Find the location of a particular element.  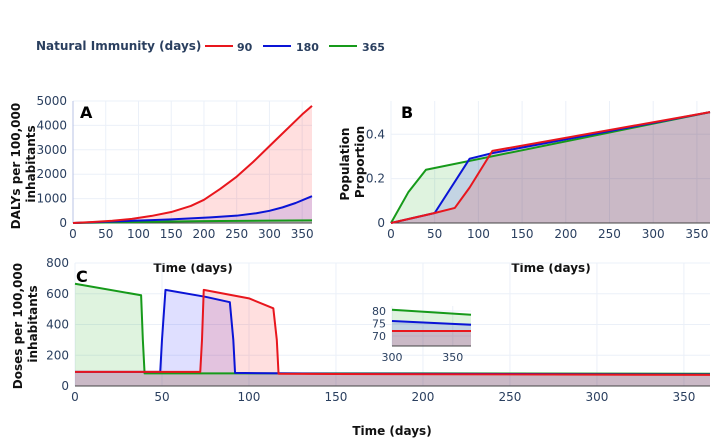

panel-b-ylabel-line1: Population is located at coordinates (345, 164).